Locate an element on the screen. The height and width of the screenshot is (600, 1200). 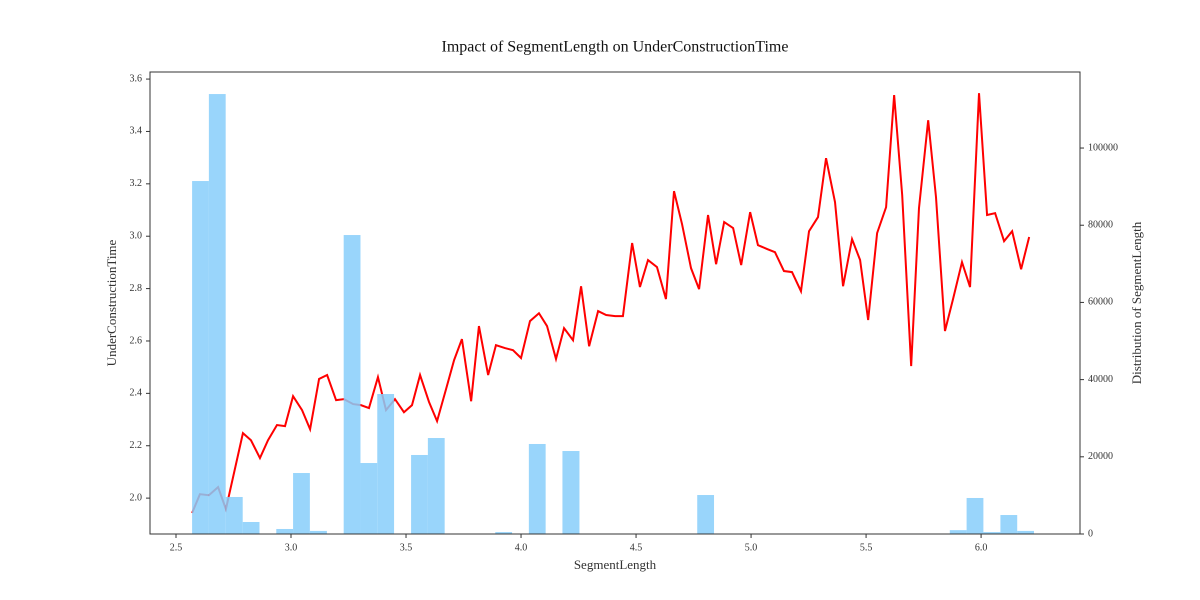
y-tick-label: 3.6 is located at coordinates (136, 78).